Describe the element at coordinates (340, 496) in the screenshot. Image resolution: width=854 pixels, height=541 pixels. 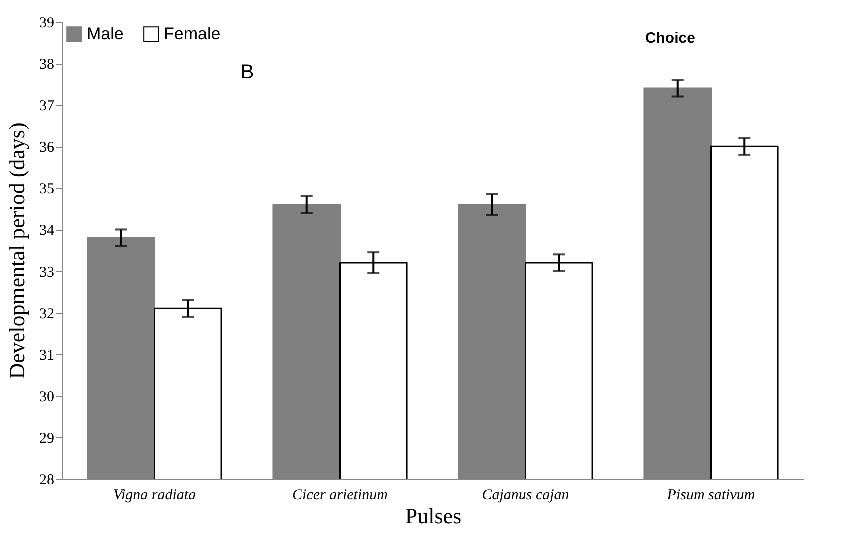
I see `x-tick-label: Cicer arietinum` at that location.